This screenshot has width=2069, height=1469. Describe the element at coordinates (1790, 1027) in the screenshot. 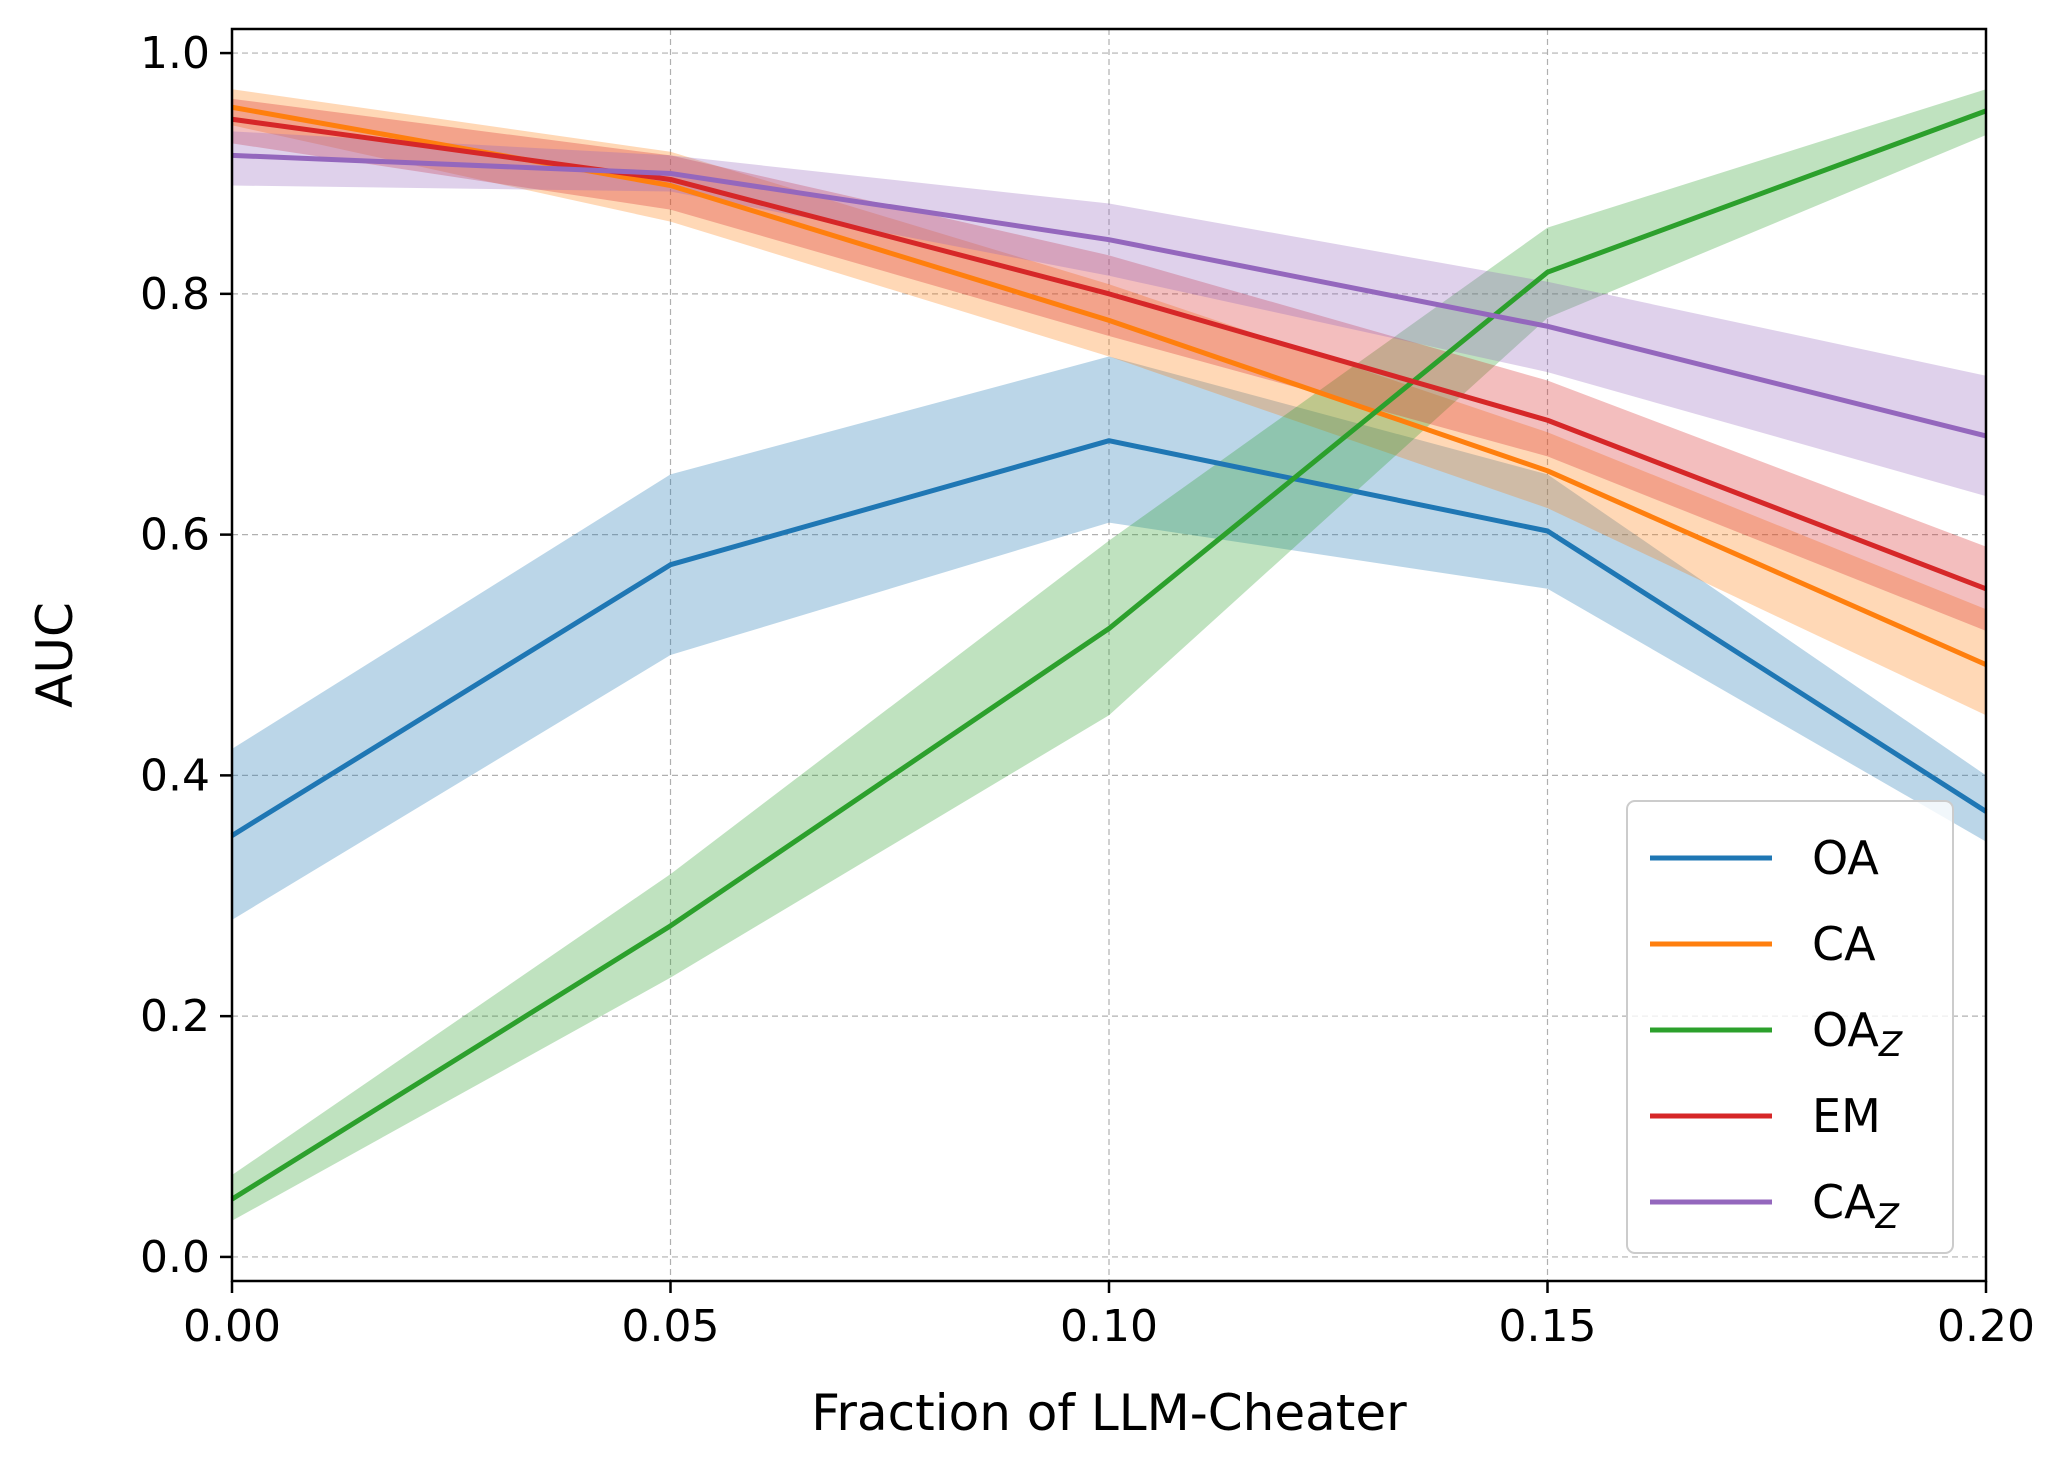

I see `legend-frame` at that location.